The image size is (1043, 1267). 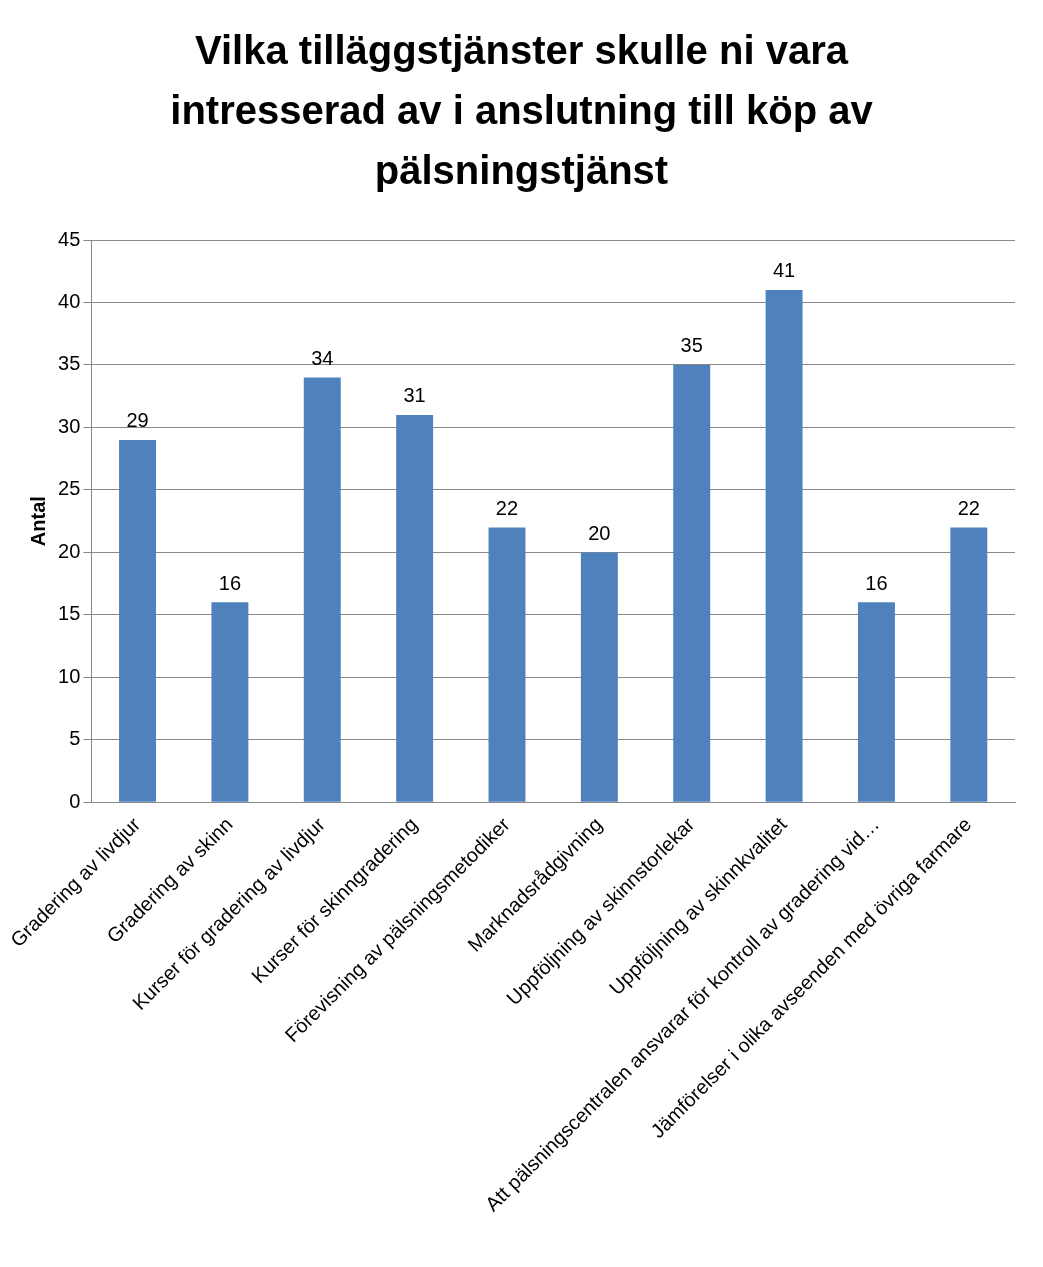 What do you see at coordinates (599, 532) in the screenshot?
I see `data-label: 20` at bounding box center [599, 532].